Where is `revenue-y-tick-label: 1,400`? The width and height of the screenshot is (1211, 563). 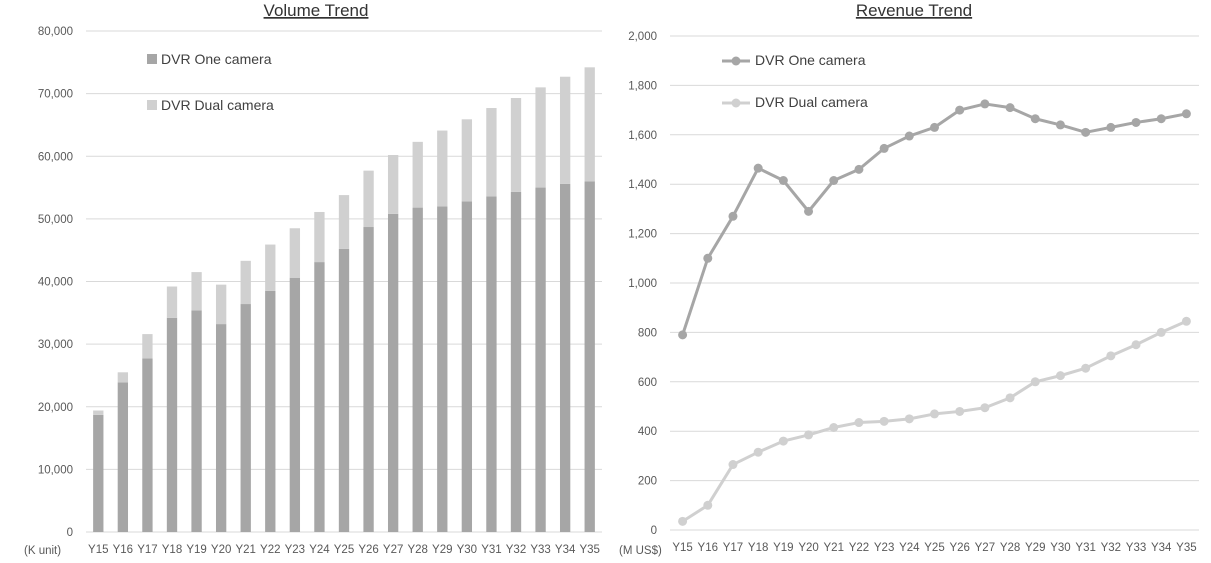 revenue-y-tick-label: 1,400 is located at coordinates (642, 185).